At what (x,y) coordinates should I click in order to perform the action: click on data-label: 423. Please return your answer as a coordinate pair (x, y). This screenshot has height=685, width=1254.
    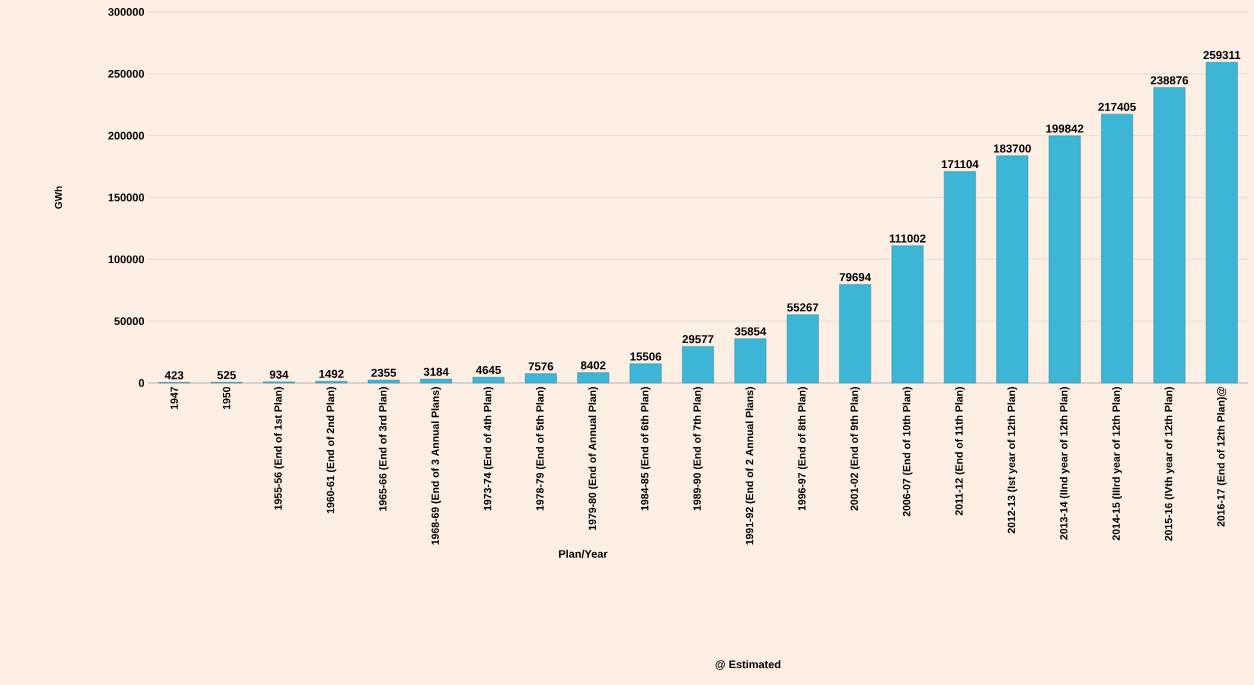
    Looking at the image, I should click on (174, 375).